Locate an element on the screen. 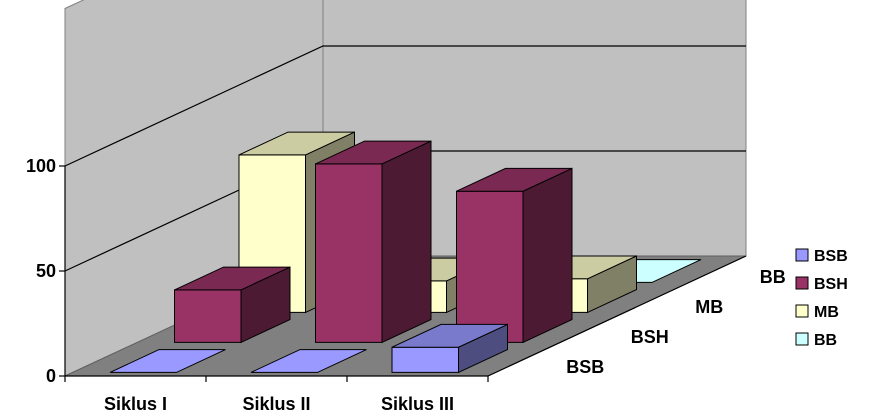 This screenshot has height=414, width=889. depth-tick-label: BB is located at coordinates (773, 277).